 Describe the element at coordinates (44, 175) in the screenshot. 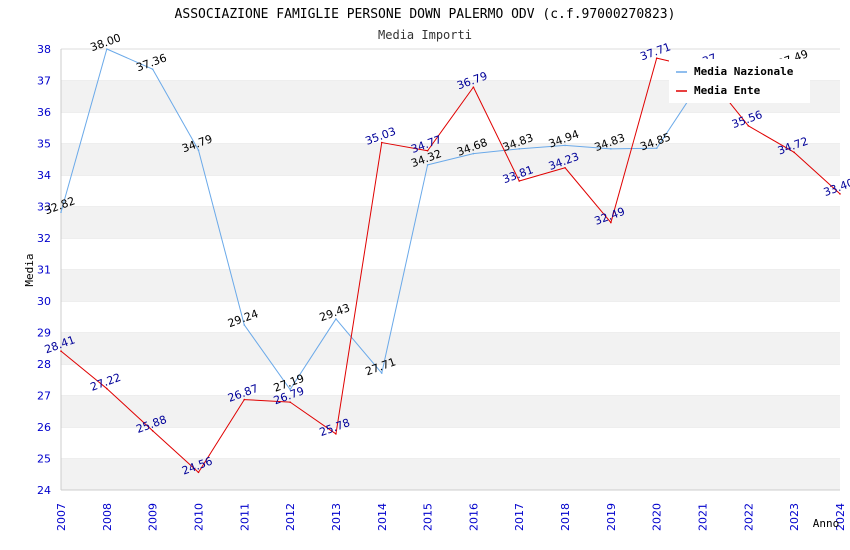

I see `y-tick-label: 34` at that location.